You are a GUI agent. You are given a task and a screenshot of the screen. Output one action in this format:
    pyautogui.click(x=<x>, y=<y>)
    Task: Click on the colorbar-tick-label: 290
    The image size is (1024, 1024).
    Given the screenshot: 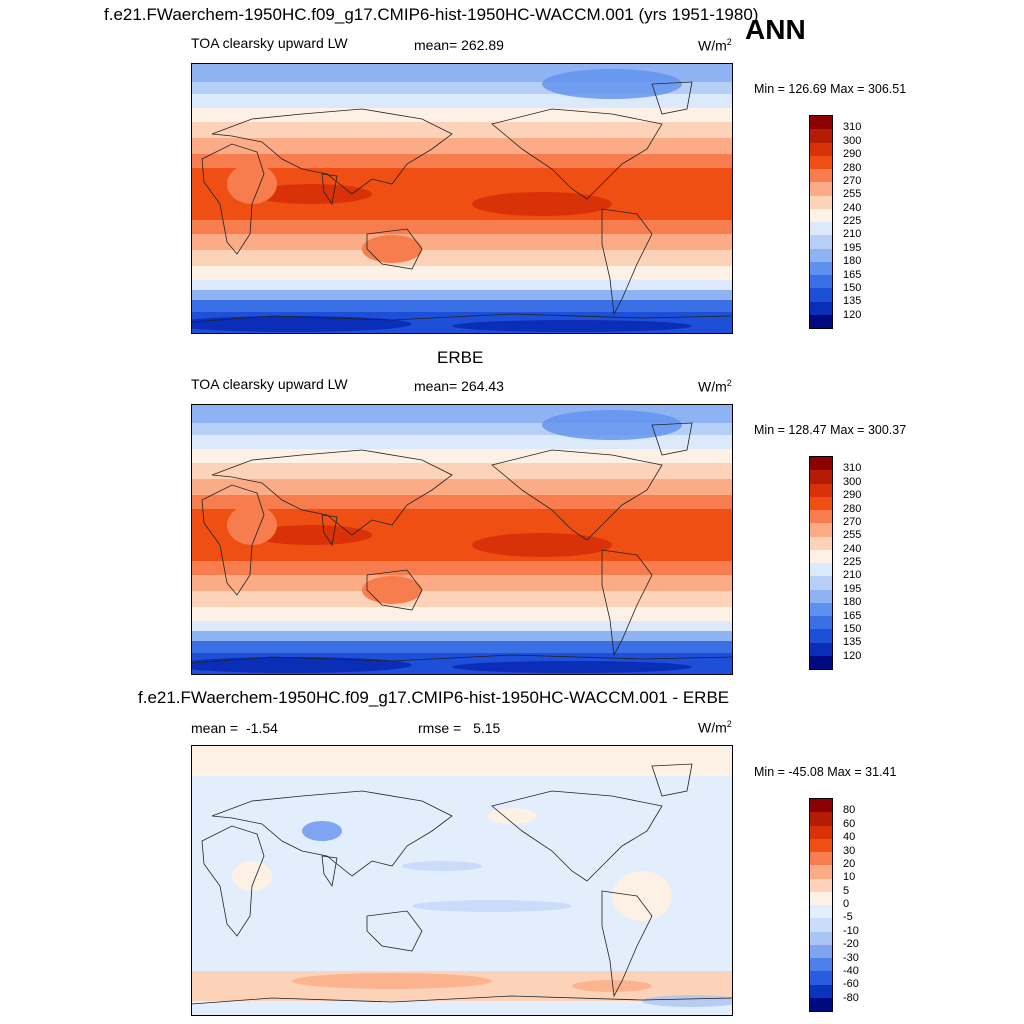 What is the action you would take?
    pyautogui.click(x=852, y=154)
    